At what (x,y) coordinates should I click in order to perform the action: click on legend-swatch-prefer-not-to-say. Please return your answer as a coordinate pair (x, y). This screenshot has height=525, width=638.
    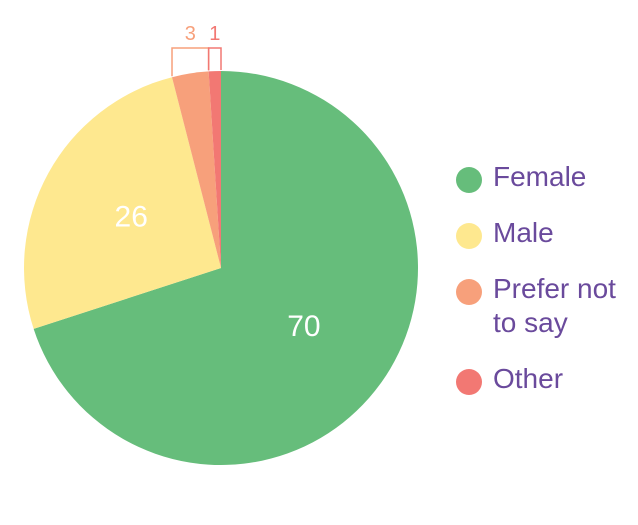
    Looking at the image, I should click on (469, 292).